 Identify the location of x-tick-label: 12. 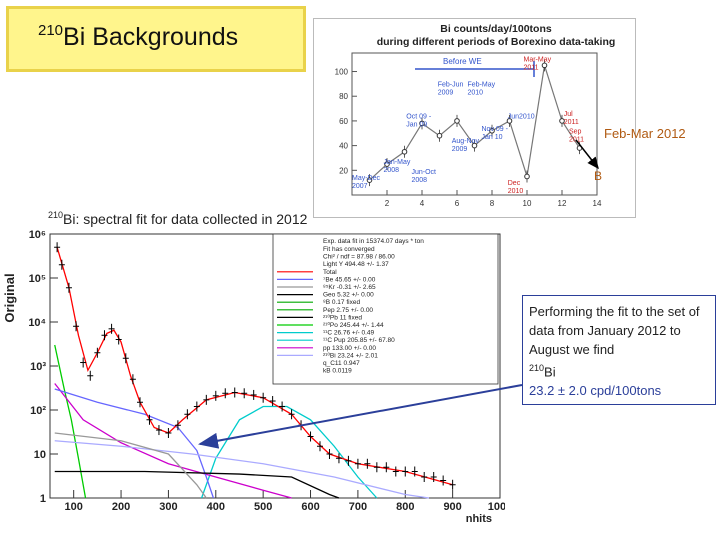
(562, 203).